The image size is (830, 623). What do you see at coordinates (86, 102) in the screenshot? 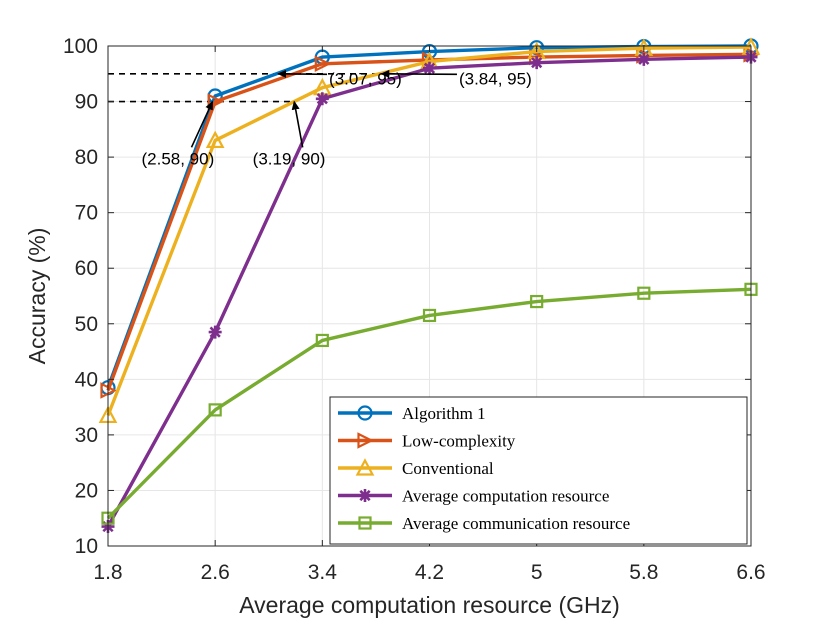
I see `y-tick-label: 90` at bounding box center [86, 102].